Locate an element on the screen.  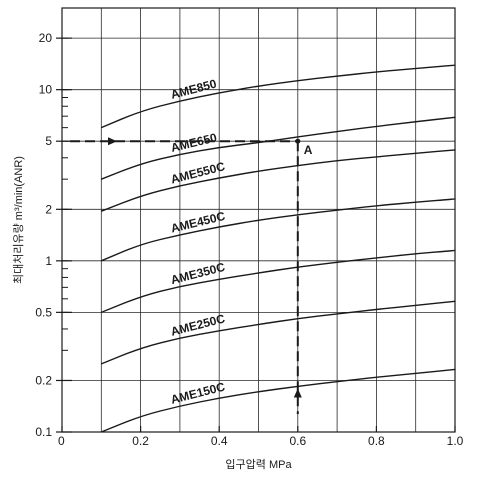
x-tick-label: 0.8 is located at coordinates (376, 441).